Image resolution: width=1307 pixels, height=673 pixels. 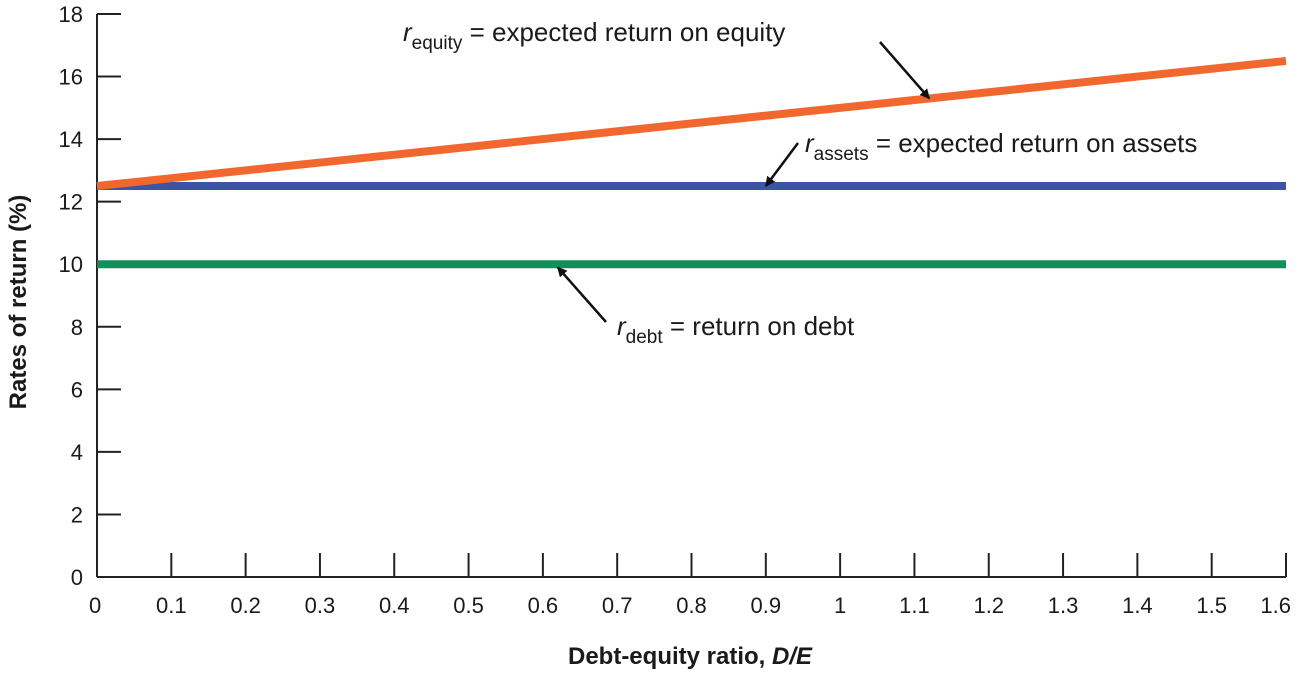 I want to click on y-tick-label: 10, so click(x=71, y=264).